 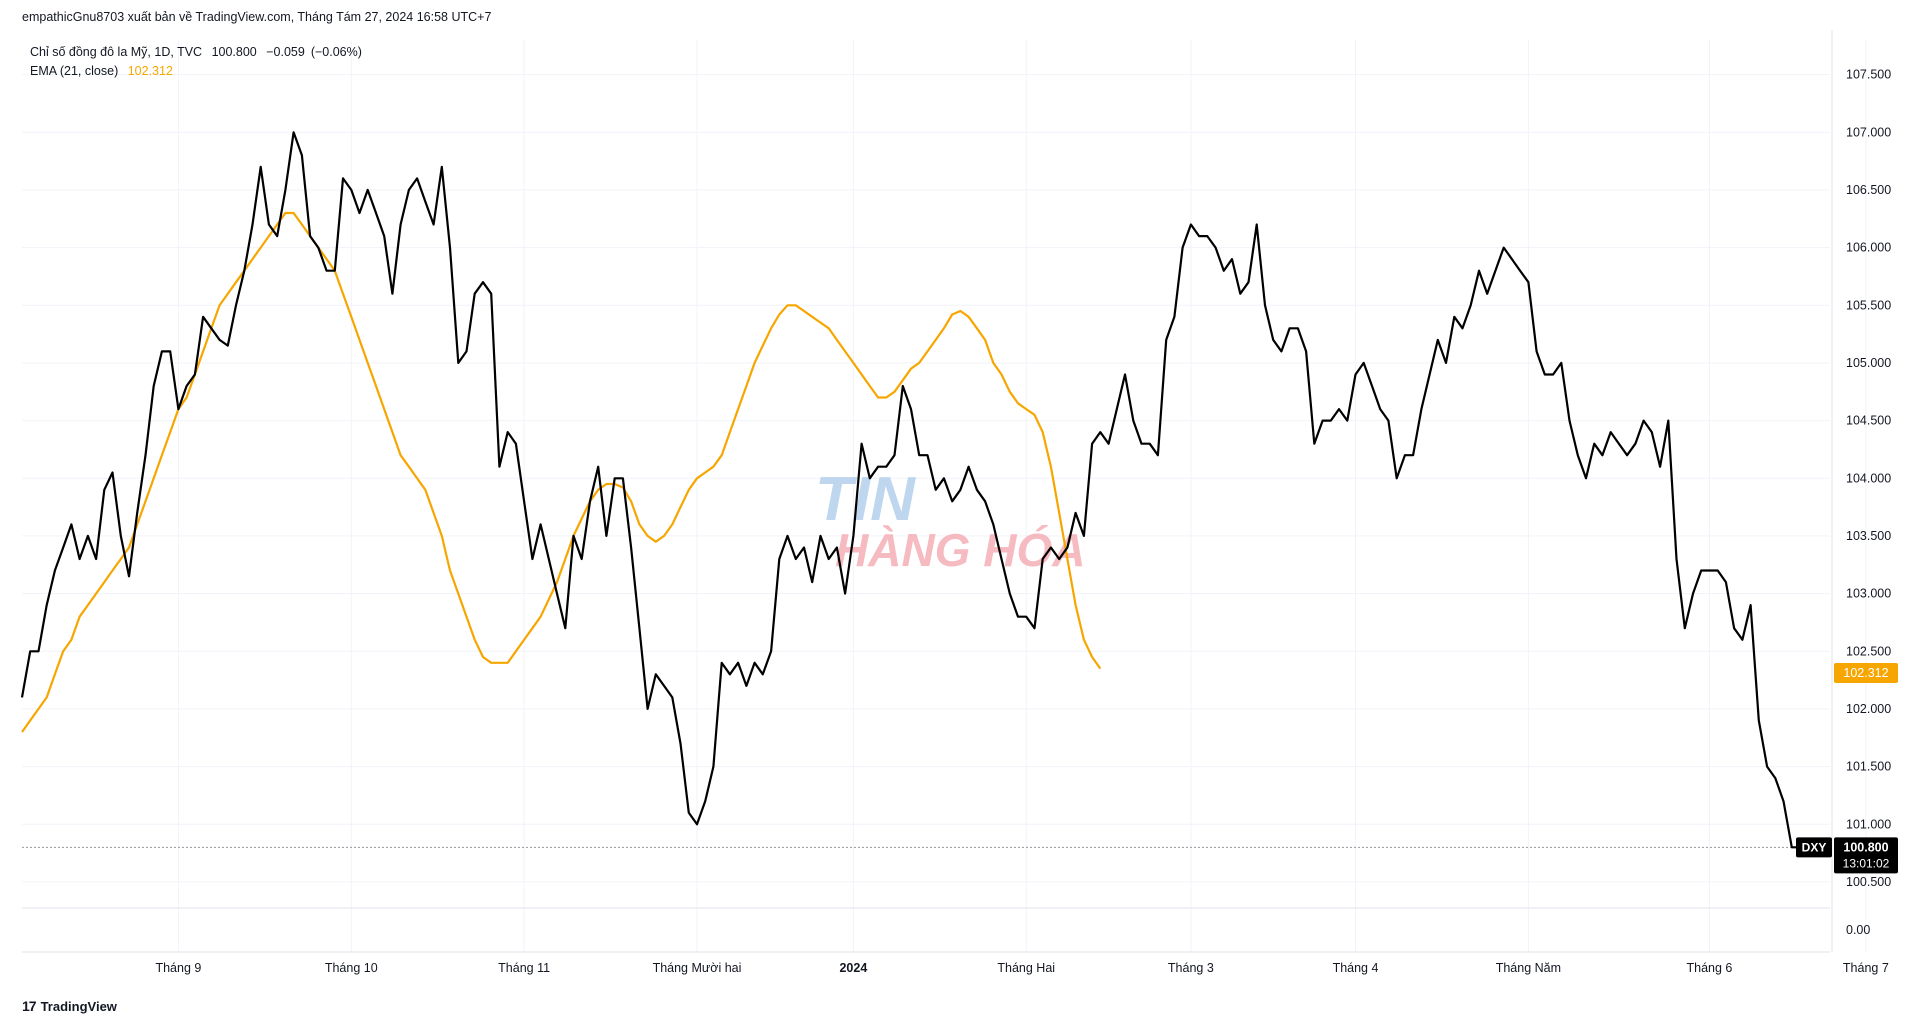 I want to click on y-tick-label: 105.000, so click(x=1868, y=363).